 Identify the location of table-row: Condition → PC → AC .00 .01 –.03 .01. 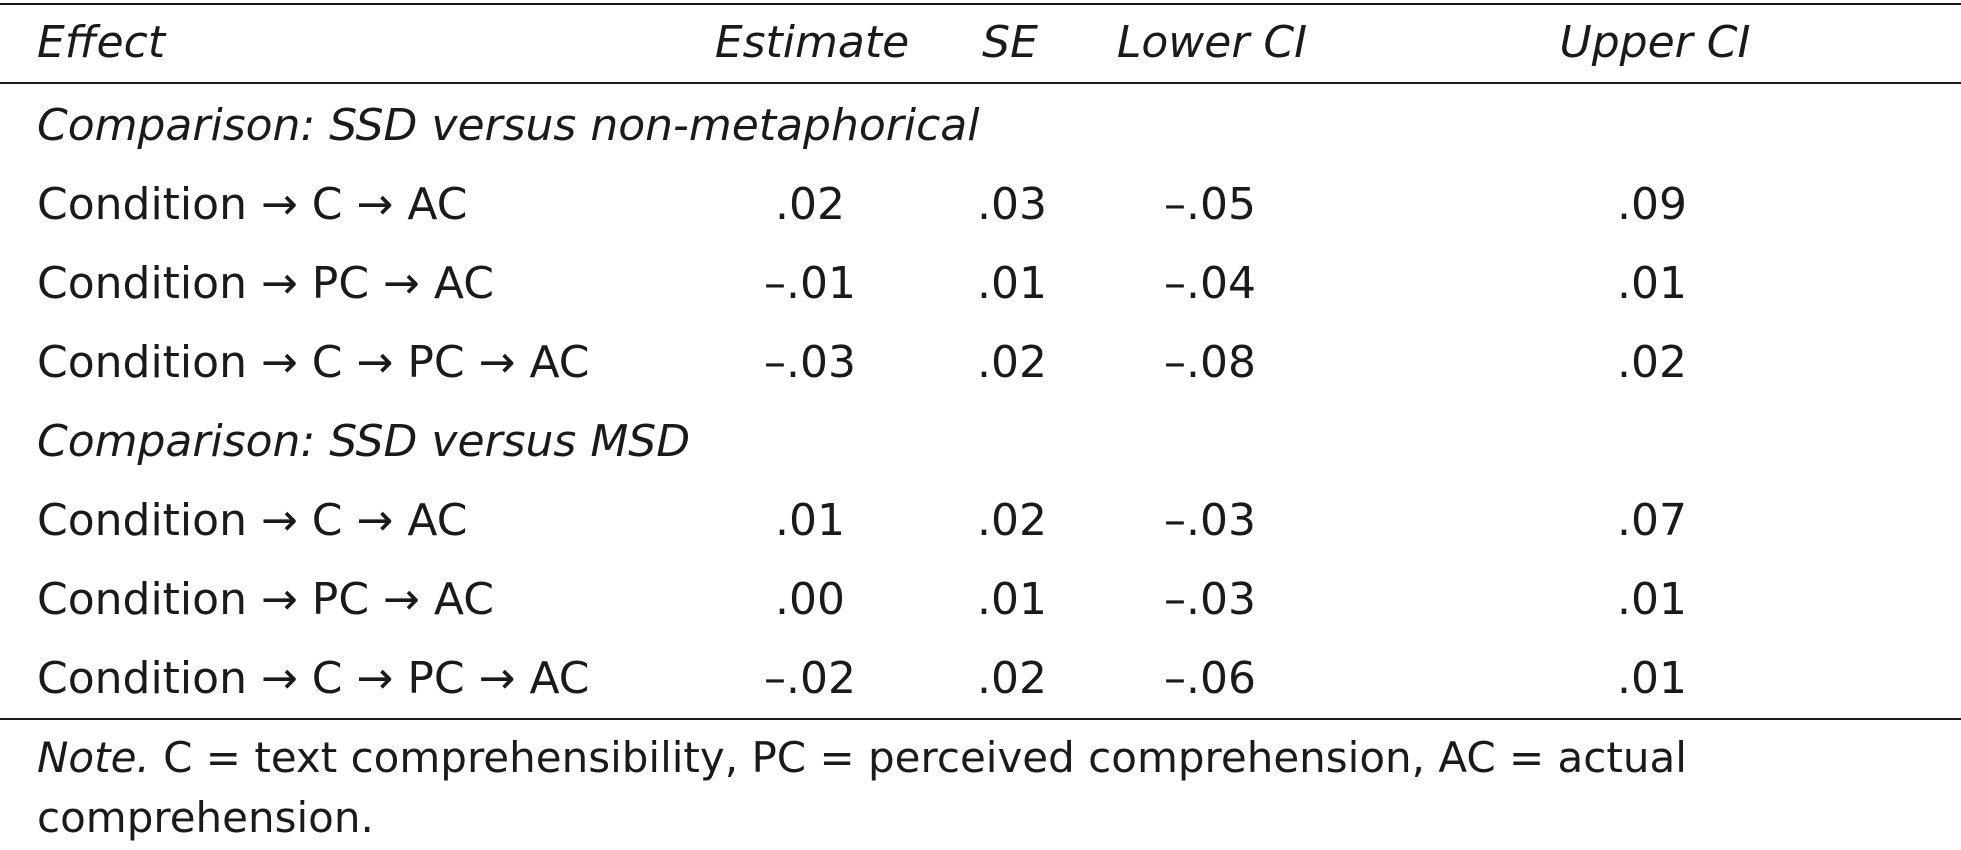
(980, 599).